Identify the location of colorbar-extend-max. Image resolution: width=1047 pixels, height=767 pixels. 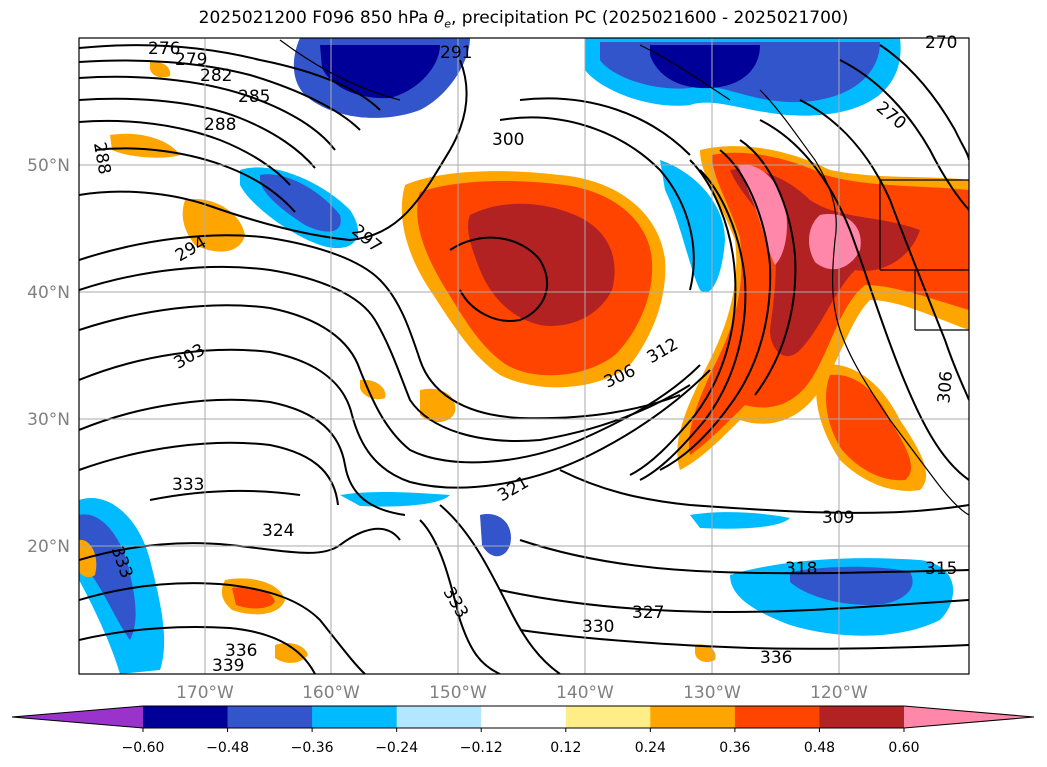
(969, 717).